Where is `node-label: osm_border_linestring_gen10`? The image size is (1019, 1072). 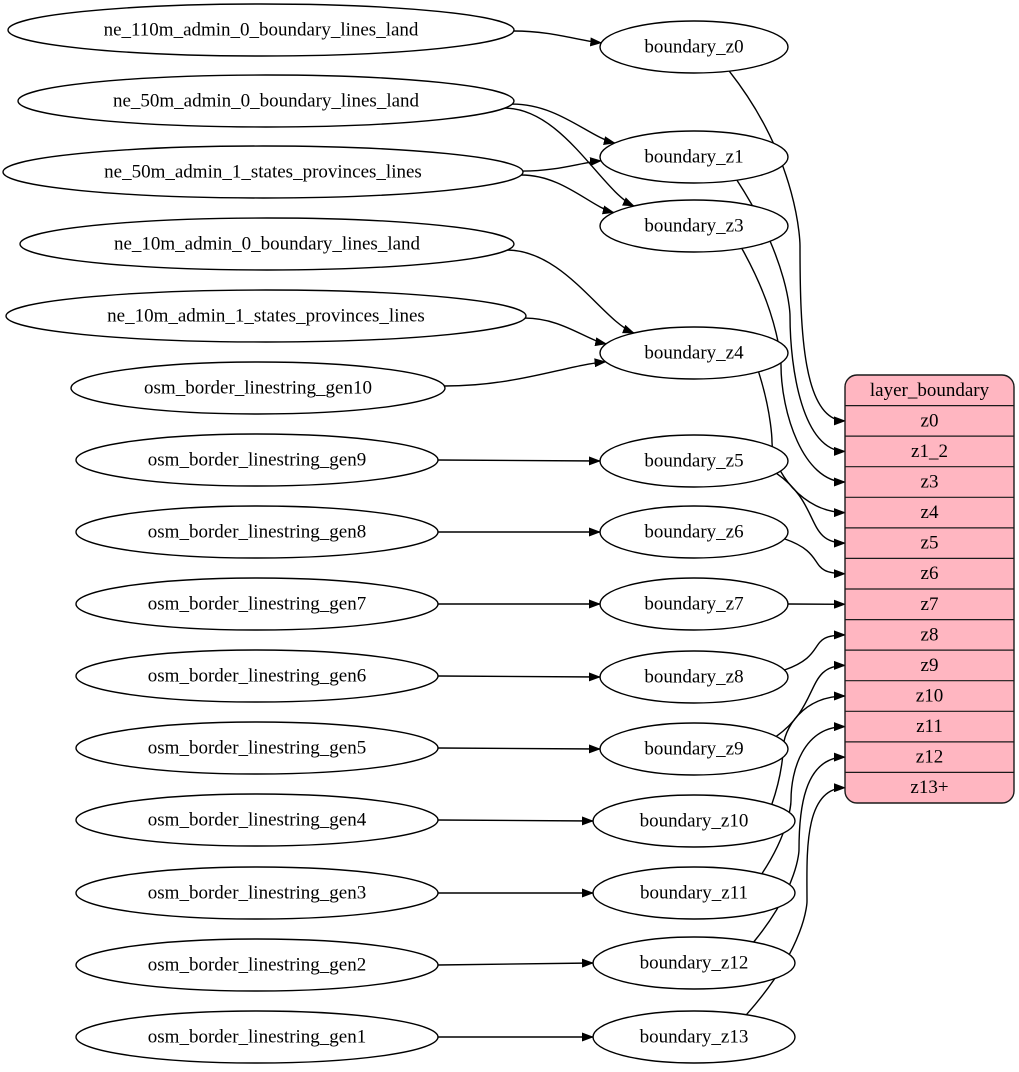 node-label: osm_border_linestring_gen10 is located at coordinates (258, 388).